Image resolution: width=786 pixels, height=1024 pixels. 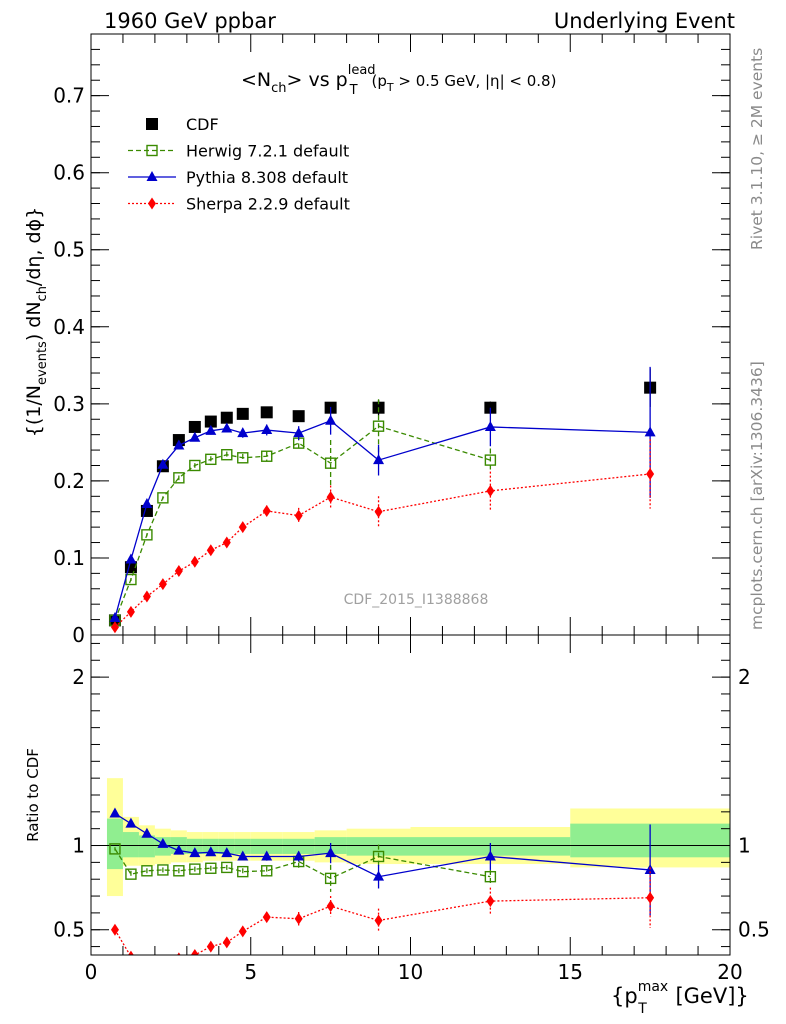 I want to click on ratio-xtick-label: 5, so click(x=250, y=972).